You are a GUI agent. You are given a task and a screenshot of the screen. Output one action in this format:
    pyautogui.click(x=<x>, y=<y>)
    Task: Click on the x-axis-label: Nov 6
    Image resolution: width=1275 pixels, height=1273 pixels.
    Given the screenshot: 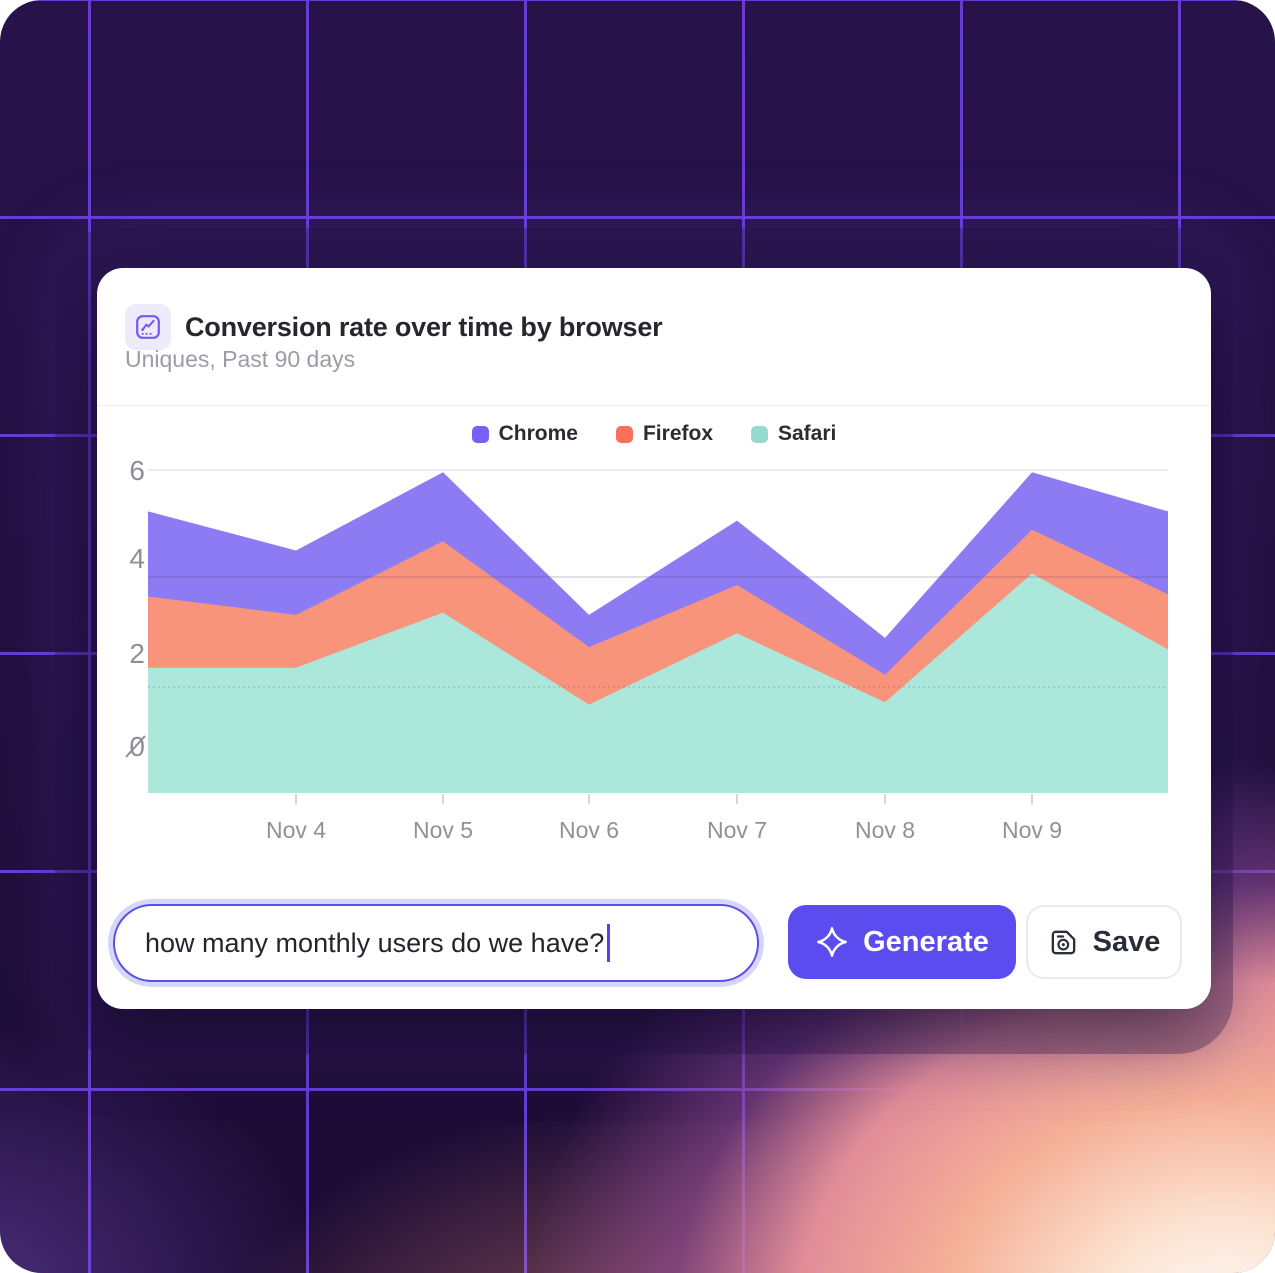 What is the action you would take?
    pyautogui.click(x=589, y=830)
    